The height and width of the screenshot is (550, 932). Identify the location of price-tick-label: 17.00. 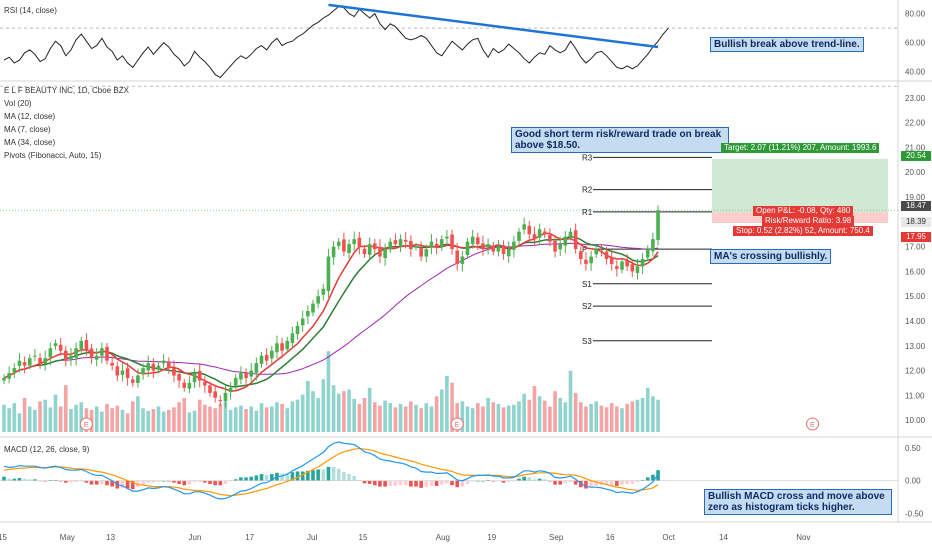
(915, 247).